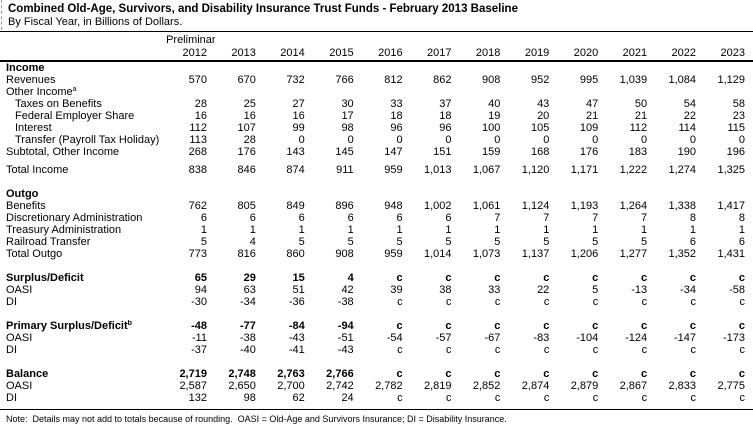 The width and height of the screenshot is (753, 434). What do you see at coordinates (376, 194) in the screenshot?
I see `table-row: Outgo` at bounding box center [376, 194].